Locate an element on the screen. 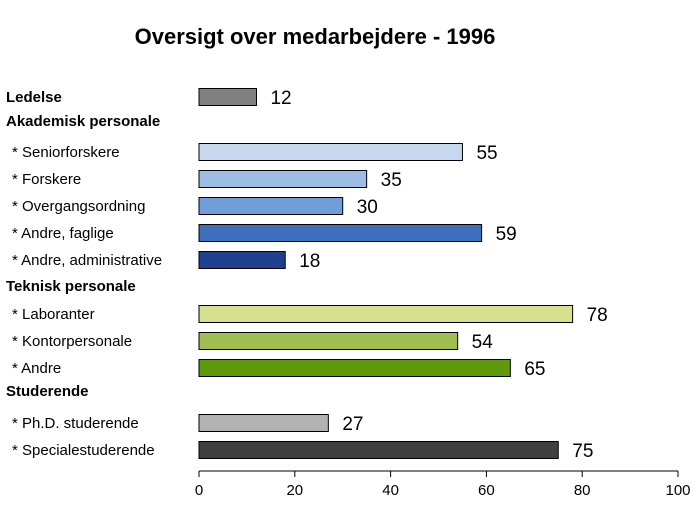 The width and height of the screenshot is (700, 512). data-label: 78 is located at coordinates (597, 315).